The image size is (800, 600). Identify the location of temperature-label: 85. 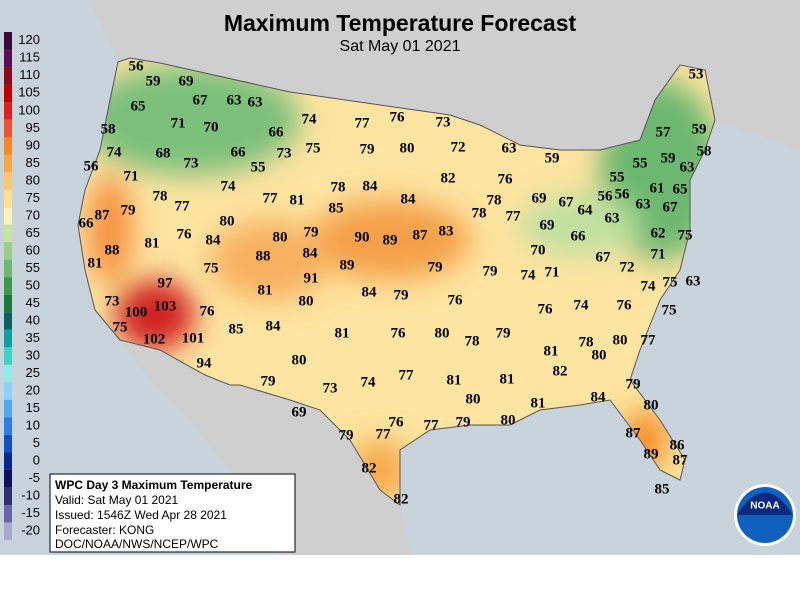
(662, 489).